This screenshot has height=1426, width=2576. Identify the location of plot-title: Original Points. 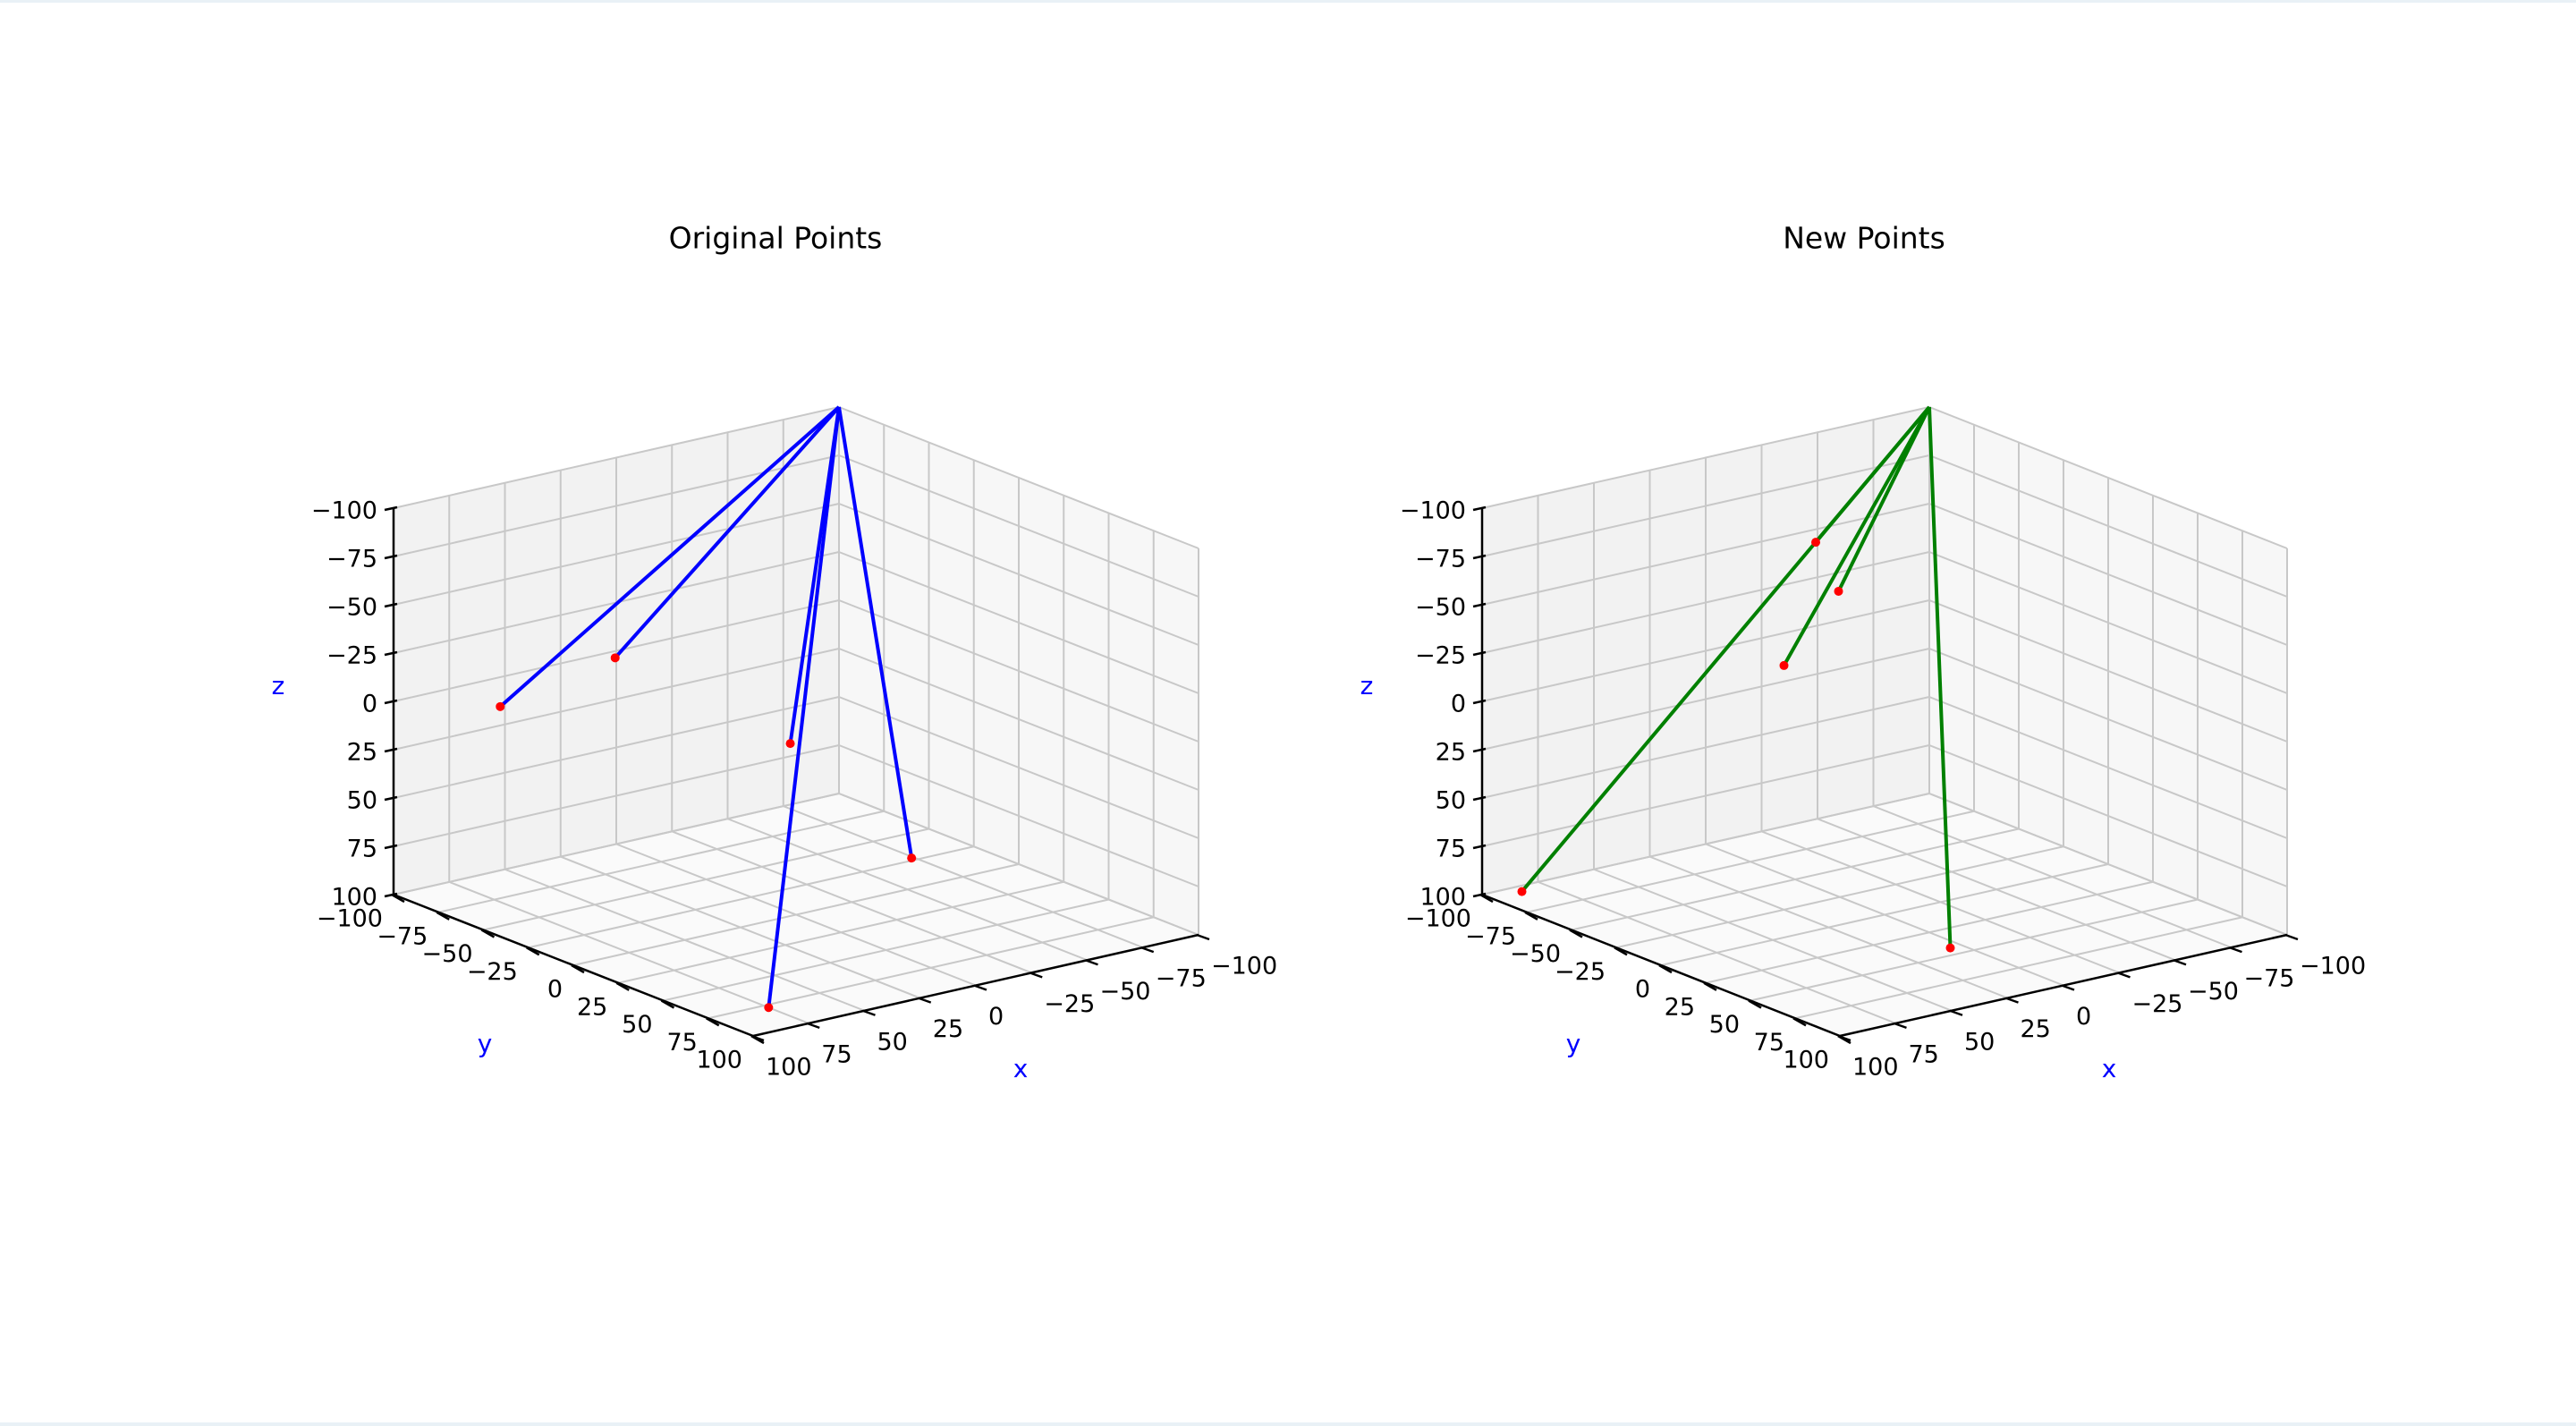
(776, 239).